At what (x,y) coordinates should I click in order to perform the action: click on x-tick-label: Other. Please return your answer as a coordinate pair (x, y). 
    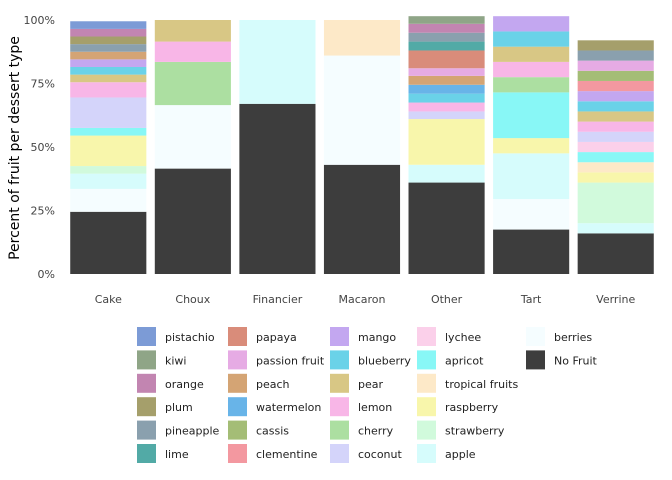
    Looking at the image, I should click on (447, 299).